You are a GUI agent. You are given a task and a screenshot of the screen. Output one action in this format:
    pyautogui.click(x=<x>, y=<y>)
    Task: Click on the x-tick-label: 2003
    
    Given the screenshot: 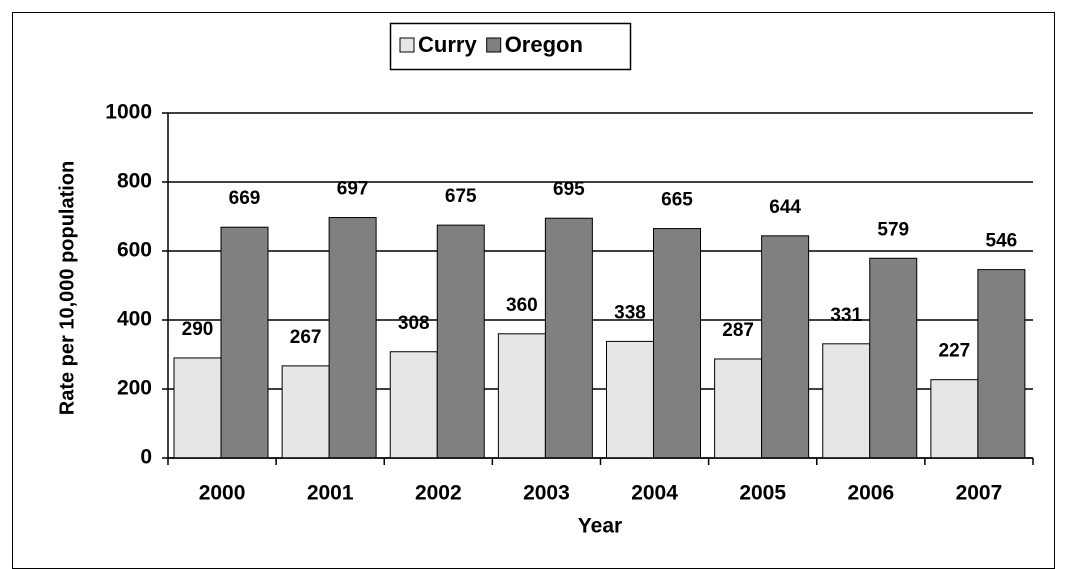 What is the action you would take?
    pyautogui.click(x=546, y=493)
    